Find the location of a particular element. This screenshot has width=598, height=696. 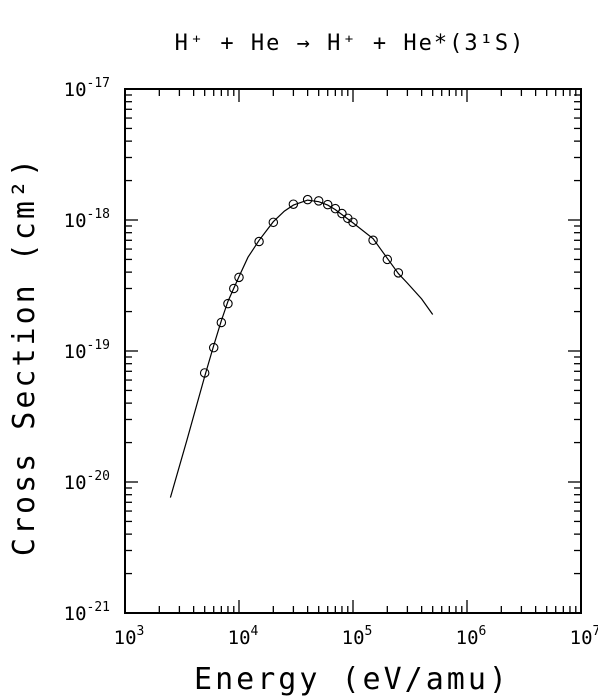

x-tick-label: 10⁷ is located at coordinates (584, 636).